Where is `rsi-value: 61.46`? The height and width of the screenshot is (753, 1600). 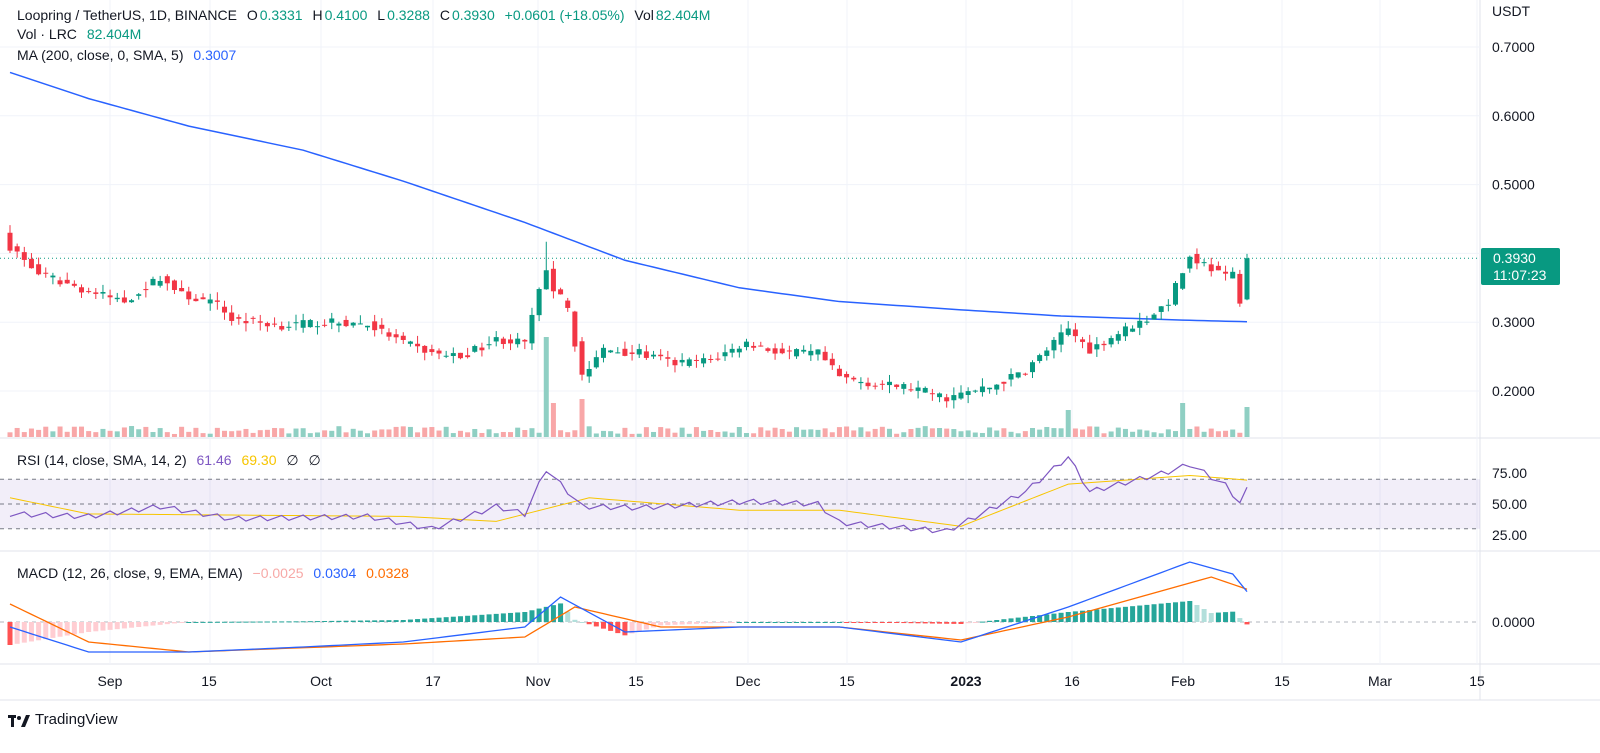 rsi-value: 61.46 is located at coordinates (214, 460).